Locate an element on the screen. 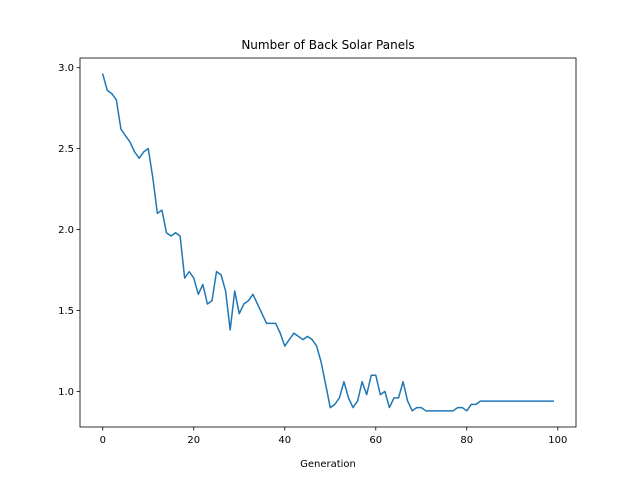 Image resolution: width=640 pixels, height=480 pixels. y-tick-label: 1.0 is located at coordinates (66, 392).